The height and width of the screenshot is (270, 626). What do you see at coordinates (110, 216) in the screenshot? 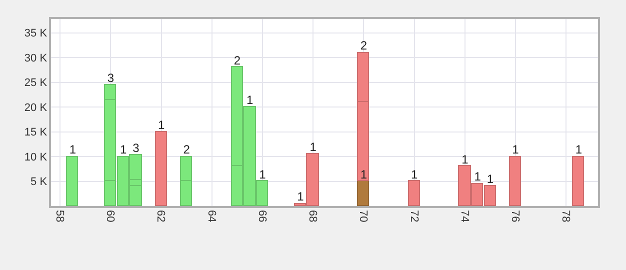
I see `x-tick-label: 60` at bounding box center [110, 216].